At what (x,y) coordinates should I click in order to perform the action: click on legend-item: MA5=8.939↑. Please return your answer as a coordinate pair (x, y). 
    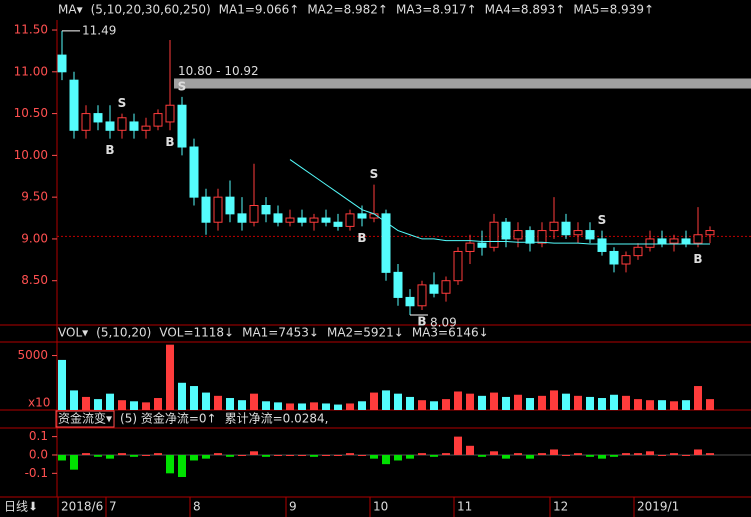
    Looking at the image, I should click on (613, 10).